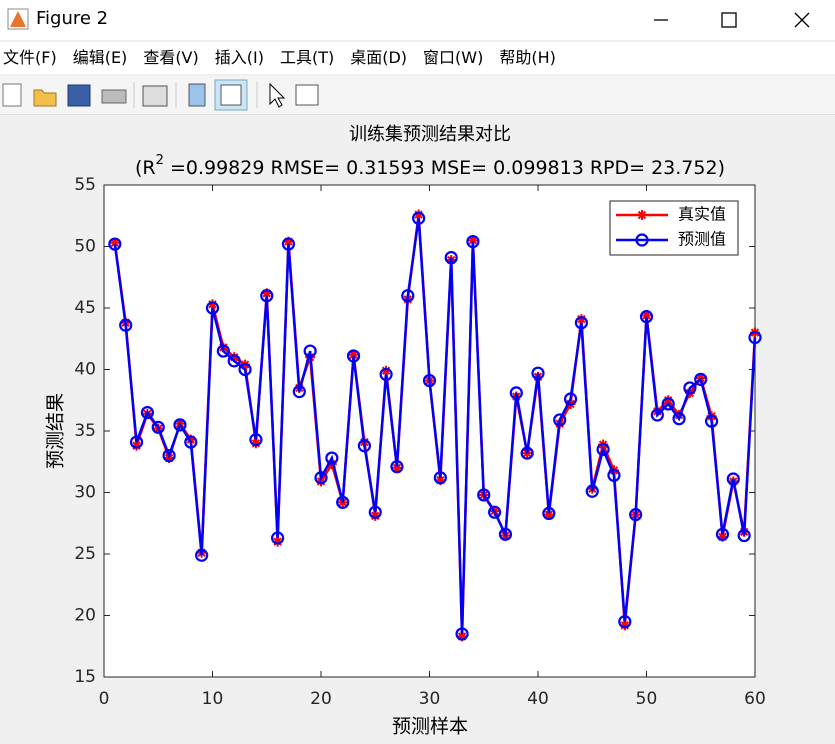  I want to click on menu-item: 桌面(D), so click(379, 57).